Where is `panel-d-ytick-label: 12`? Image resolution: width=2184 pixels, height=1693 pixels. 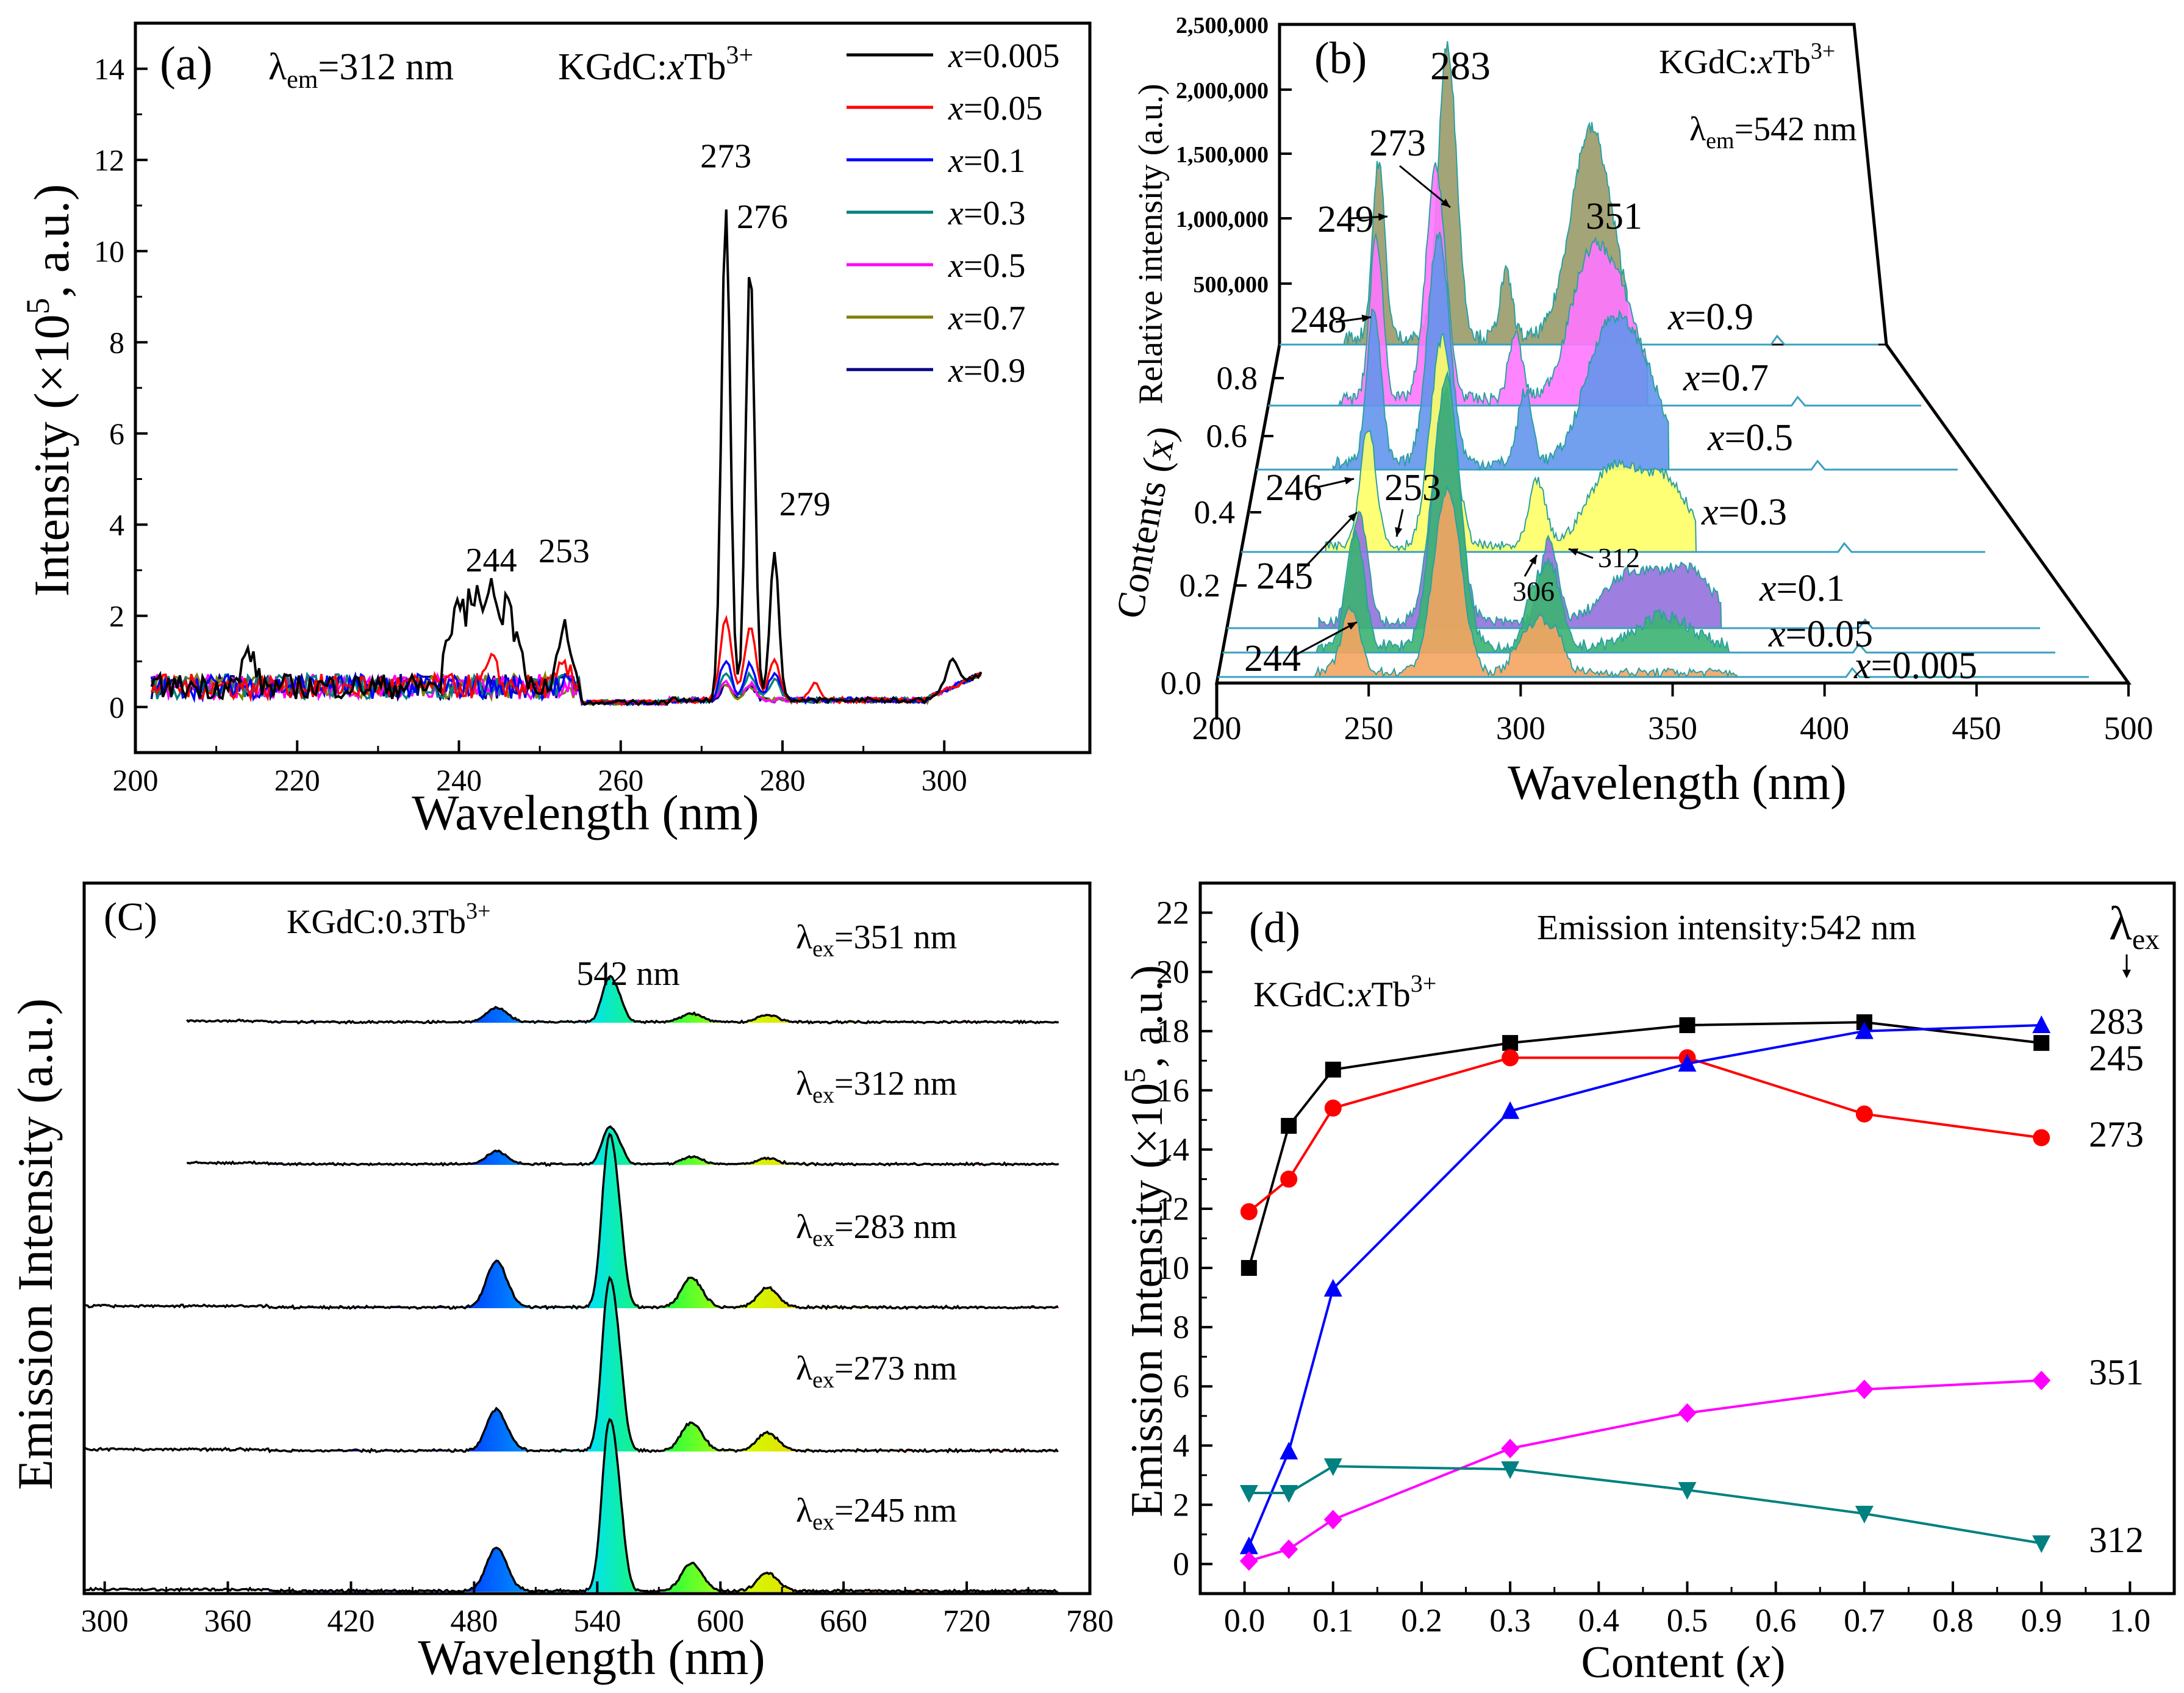 panel-d-ytick-label: 12 is located at coordinates (1172, 1208).